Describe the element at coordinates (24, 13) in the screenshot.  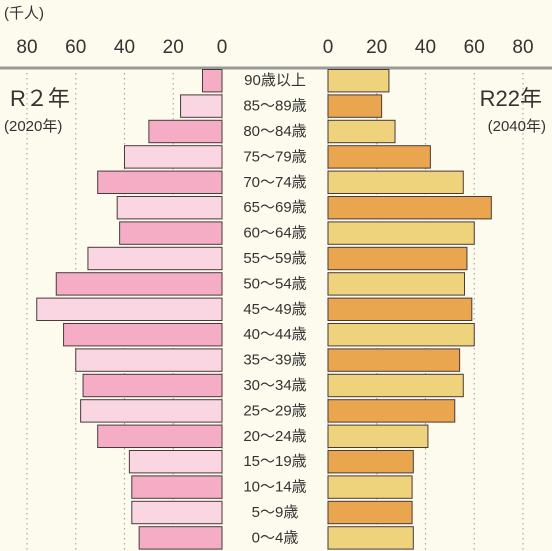
I see `unit-label: (千人)` at that location.